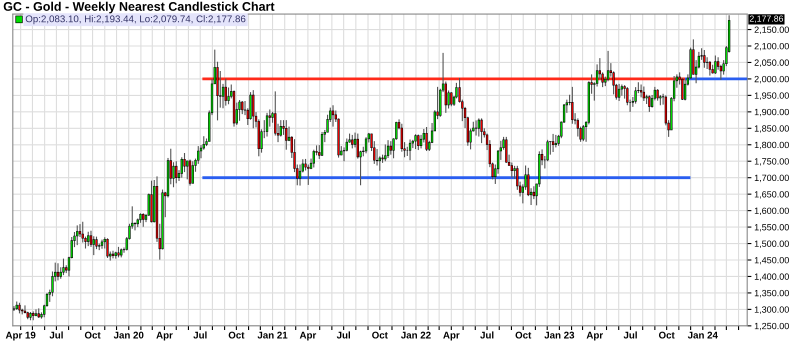  Describe the element at coordinates (771, 195) in the screenshot. I see `y-tick-label: 1,650.00` at that location.